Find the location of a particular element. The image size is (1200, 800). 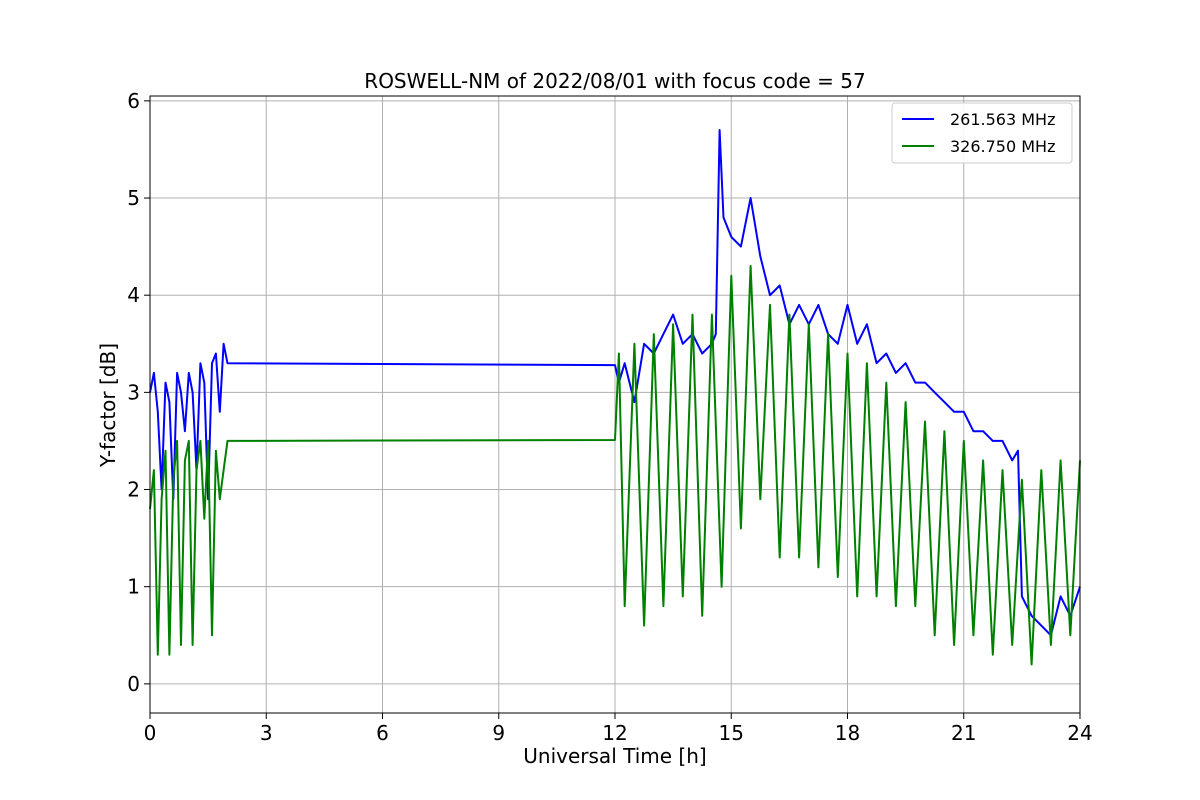

legend-label-326-mhz: 326.750 MHz is located at coordinates (1002, 146).